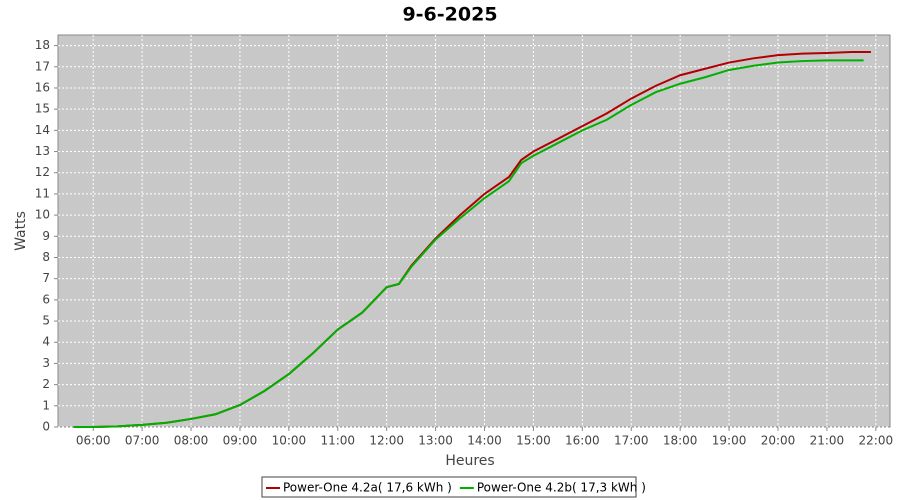  Describe the element at coordinates (46, 236) in the screenshot. I see `y-tick-label: 9` at that location.